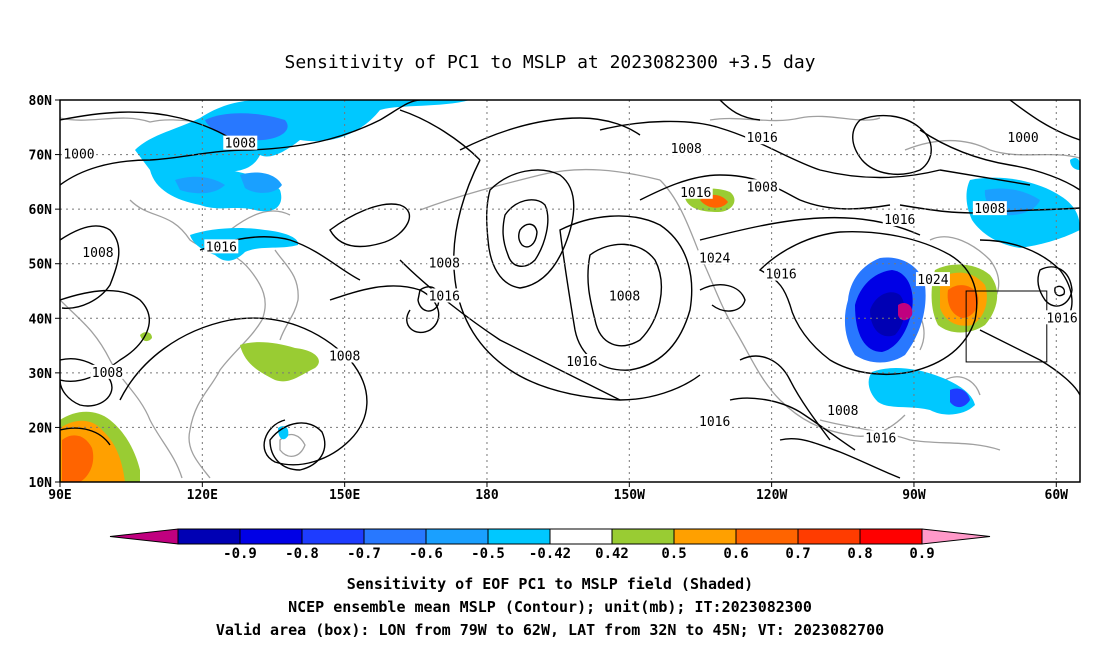 Image resolution: width=1100 pixels, height=650 pixels. What do you see at coordinates (921, 391) in the screenshot?
I see `shade-region-caribbean` at bounding box center [921, 391].